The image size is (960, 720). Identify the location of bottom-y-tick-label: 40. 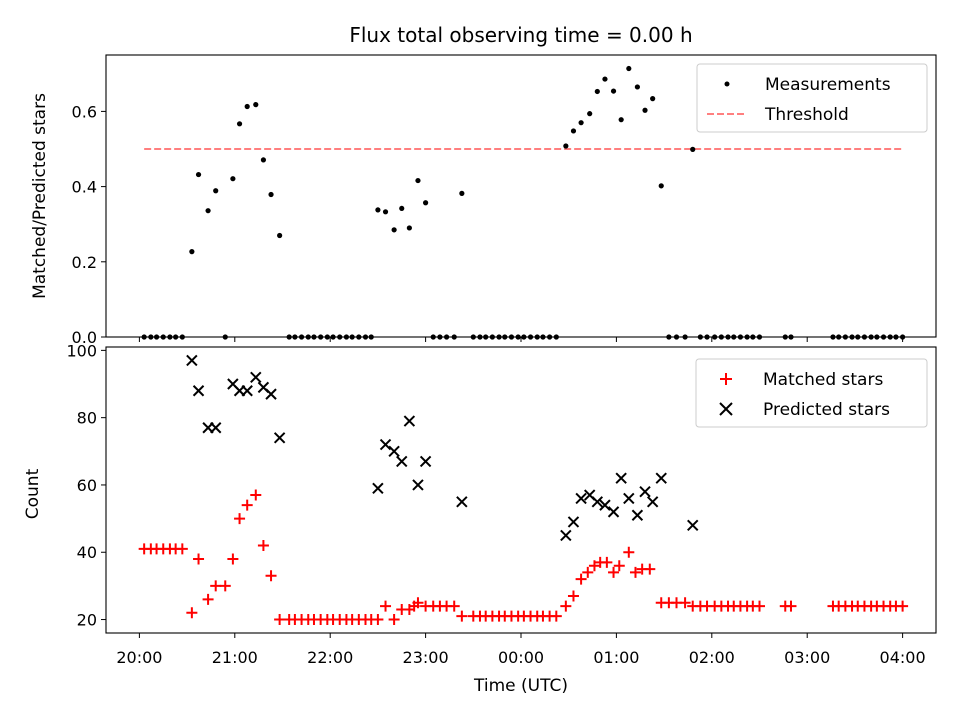
(87, 552).